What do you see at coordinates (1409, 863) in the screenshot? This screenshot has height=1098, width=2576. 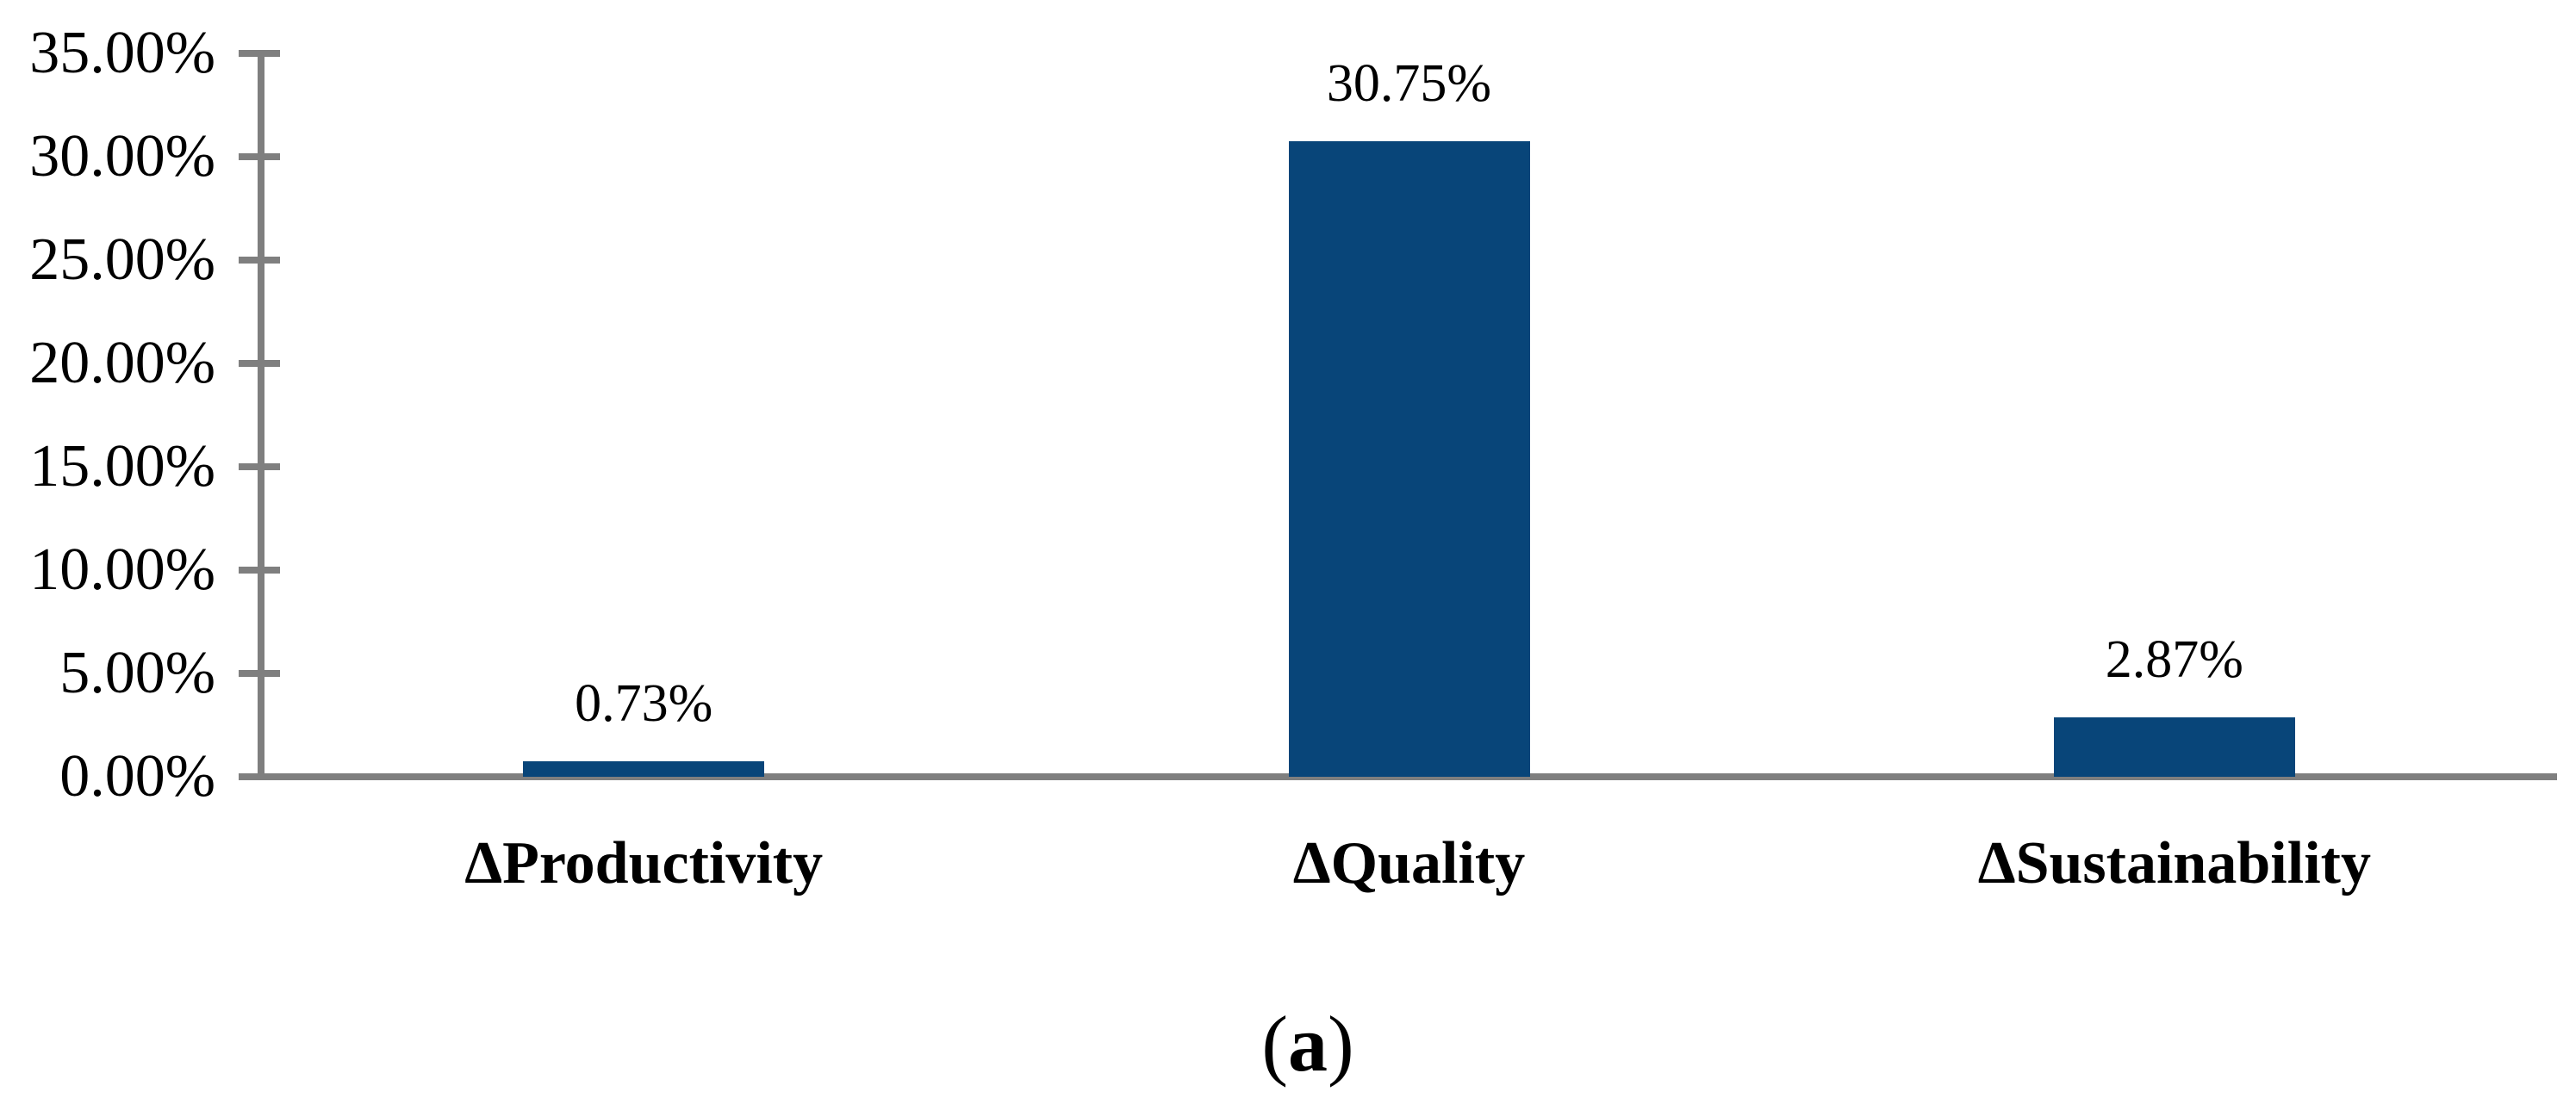 I see `category-label: ΔQuality` at bounding box center [1409, 863].